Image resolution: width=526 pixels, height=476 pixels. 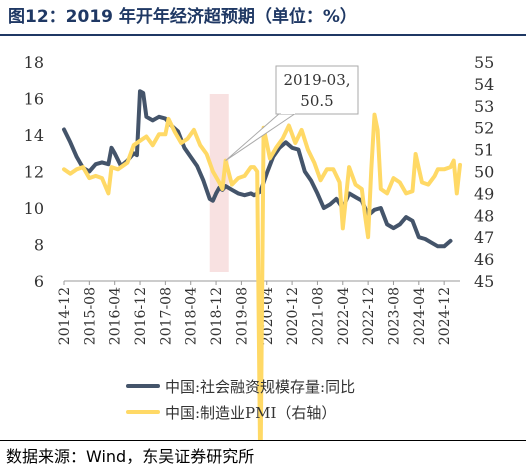 I want to click on callout-box, so click(x=317, y=90).